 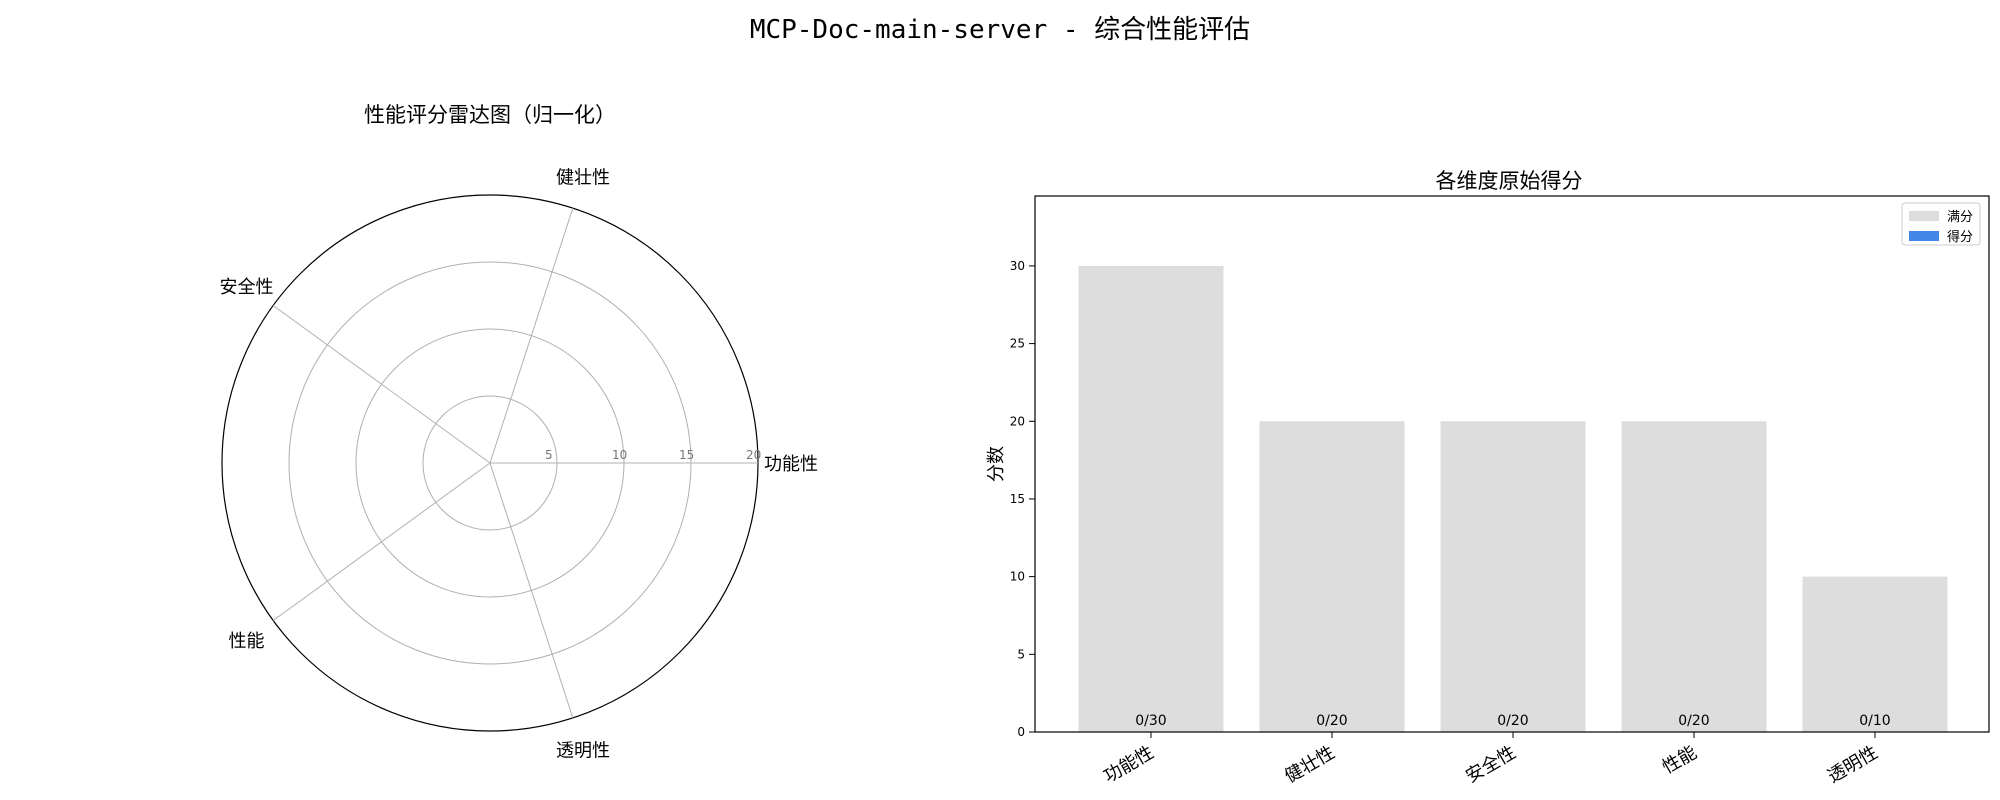 What do you see at coordinates (1852, 764) in the screenshot?
I see `x-tick-label: 透明性` at bounding box center [1852, 764].